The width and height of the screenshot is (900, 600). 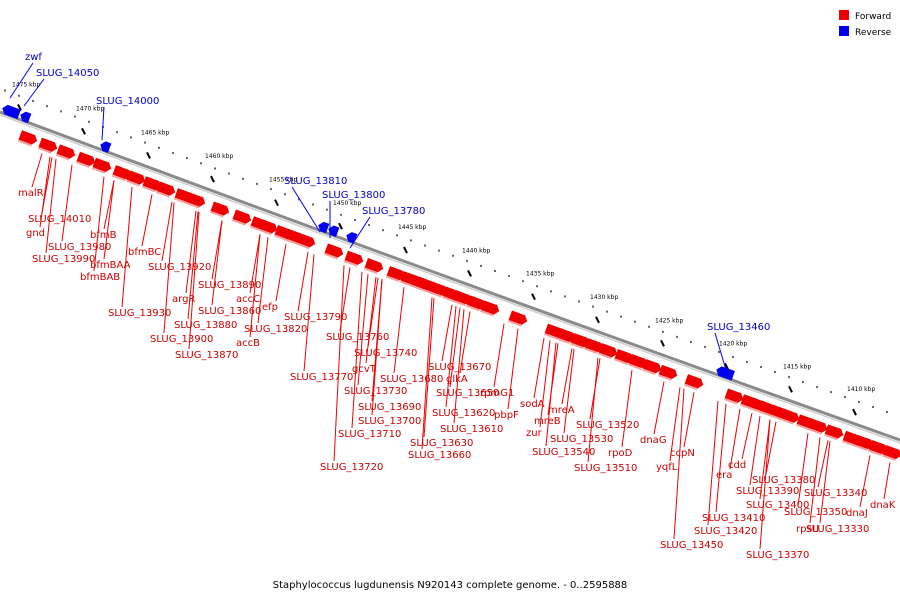 What do you see at coordinates (315, 181) in the screenshot?
I see `reverse-gene-label: SLUG_13810` at bounding box center [315, 181].